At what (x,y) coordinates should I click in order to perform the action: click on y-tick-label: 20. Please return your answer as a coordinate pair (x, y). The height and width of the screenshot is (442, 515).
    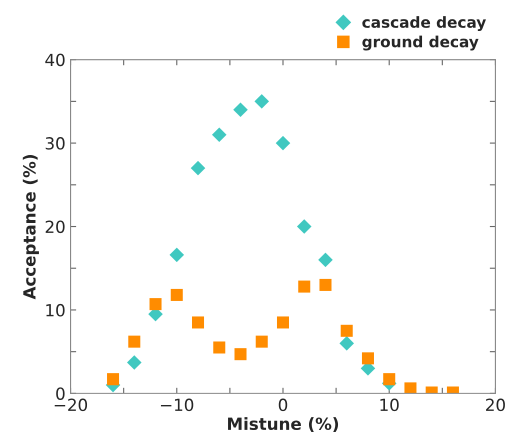
    Looking at the image, I should click on (55, 227).